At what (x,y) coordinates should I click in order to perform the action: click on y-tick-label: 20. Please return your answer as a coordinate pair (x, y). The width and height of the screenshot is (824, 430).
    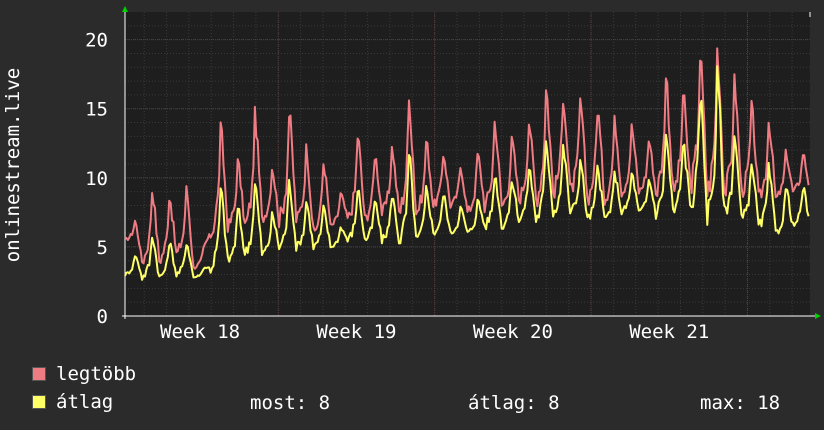
    Looking at the image, I should click on (96, 41).